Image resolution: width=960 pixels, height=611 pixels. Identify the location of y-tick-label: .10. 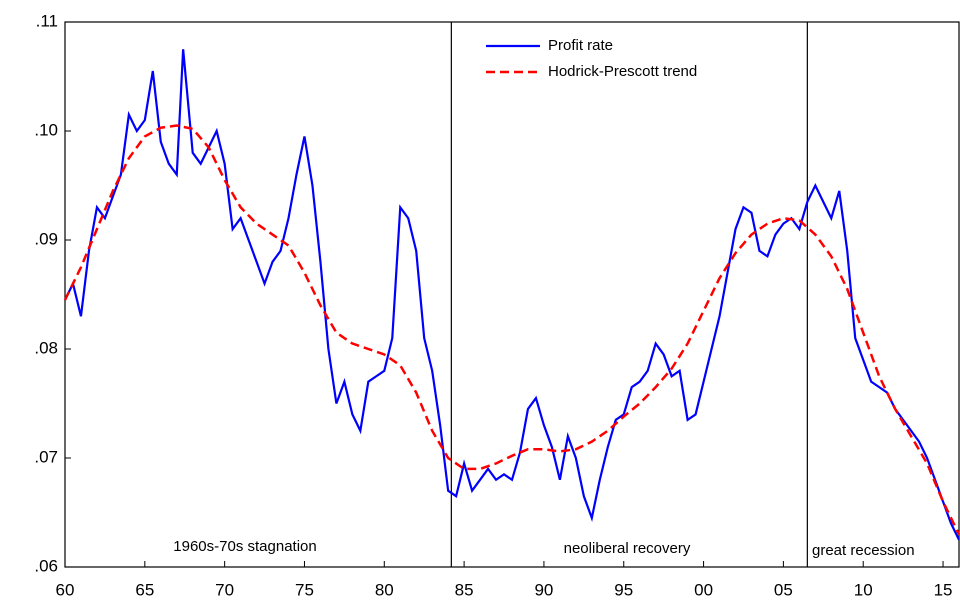
(46, 129).